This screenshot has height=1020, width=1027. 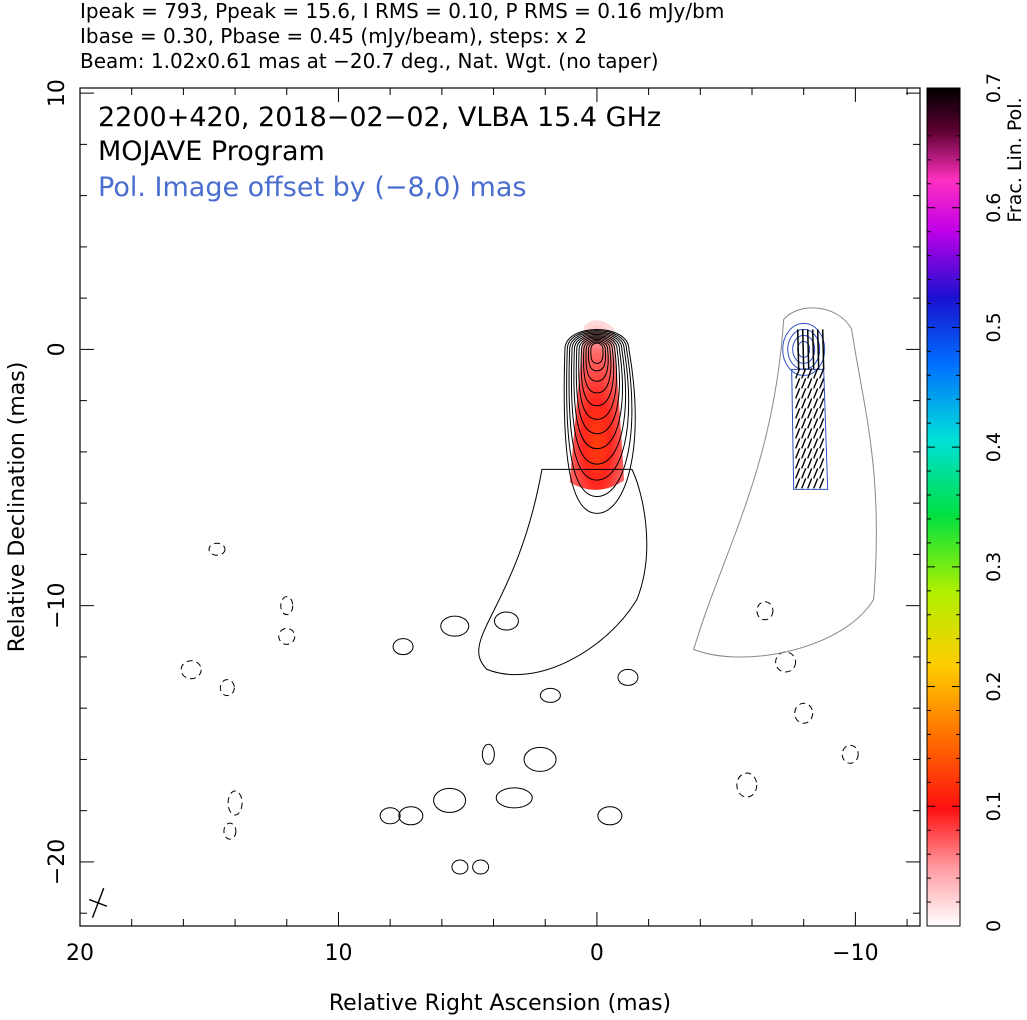 What do you see at coordinates (500, 1003) in the screenshot?
I see `x-axis-label: Relative Right Ascension (mas)` at bounding box center [500, 1003].